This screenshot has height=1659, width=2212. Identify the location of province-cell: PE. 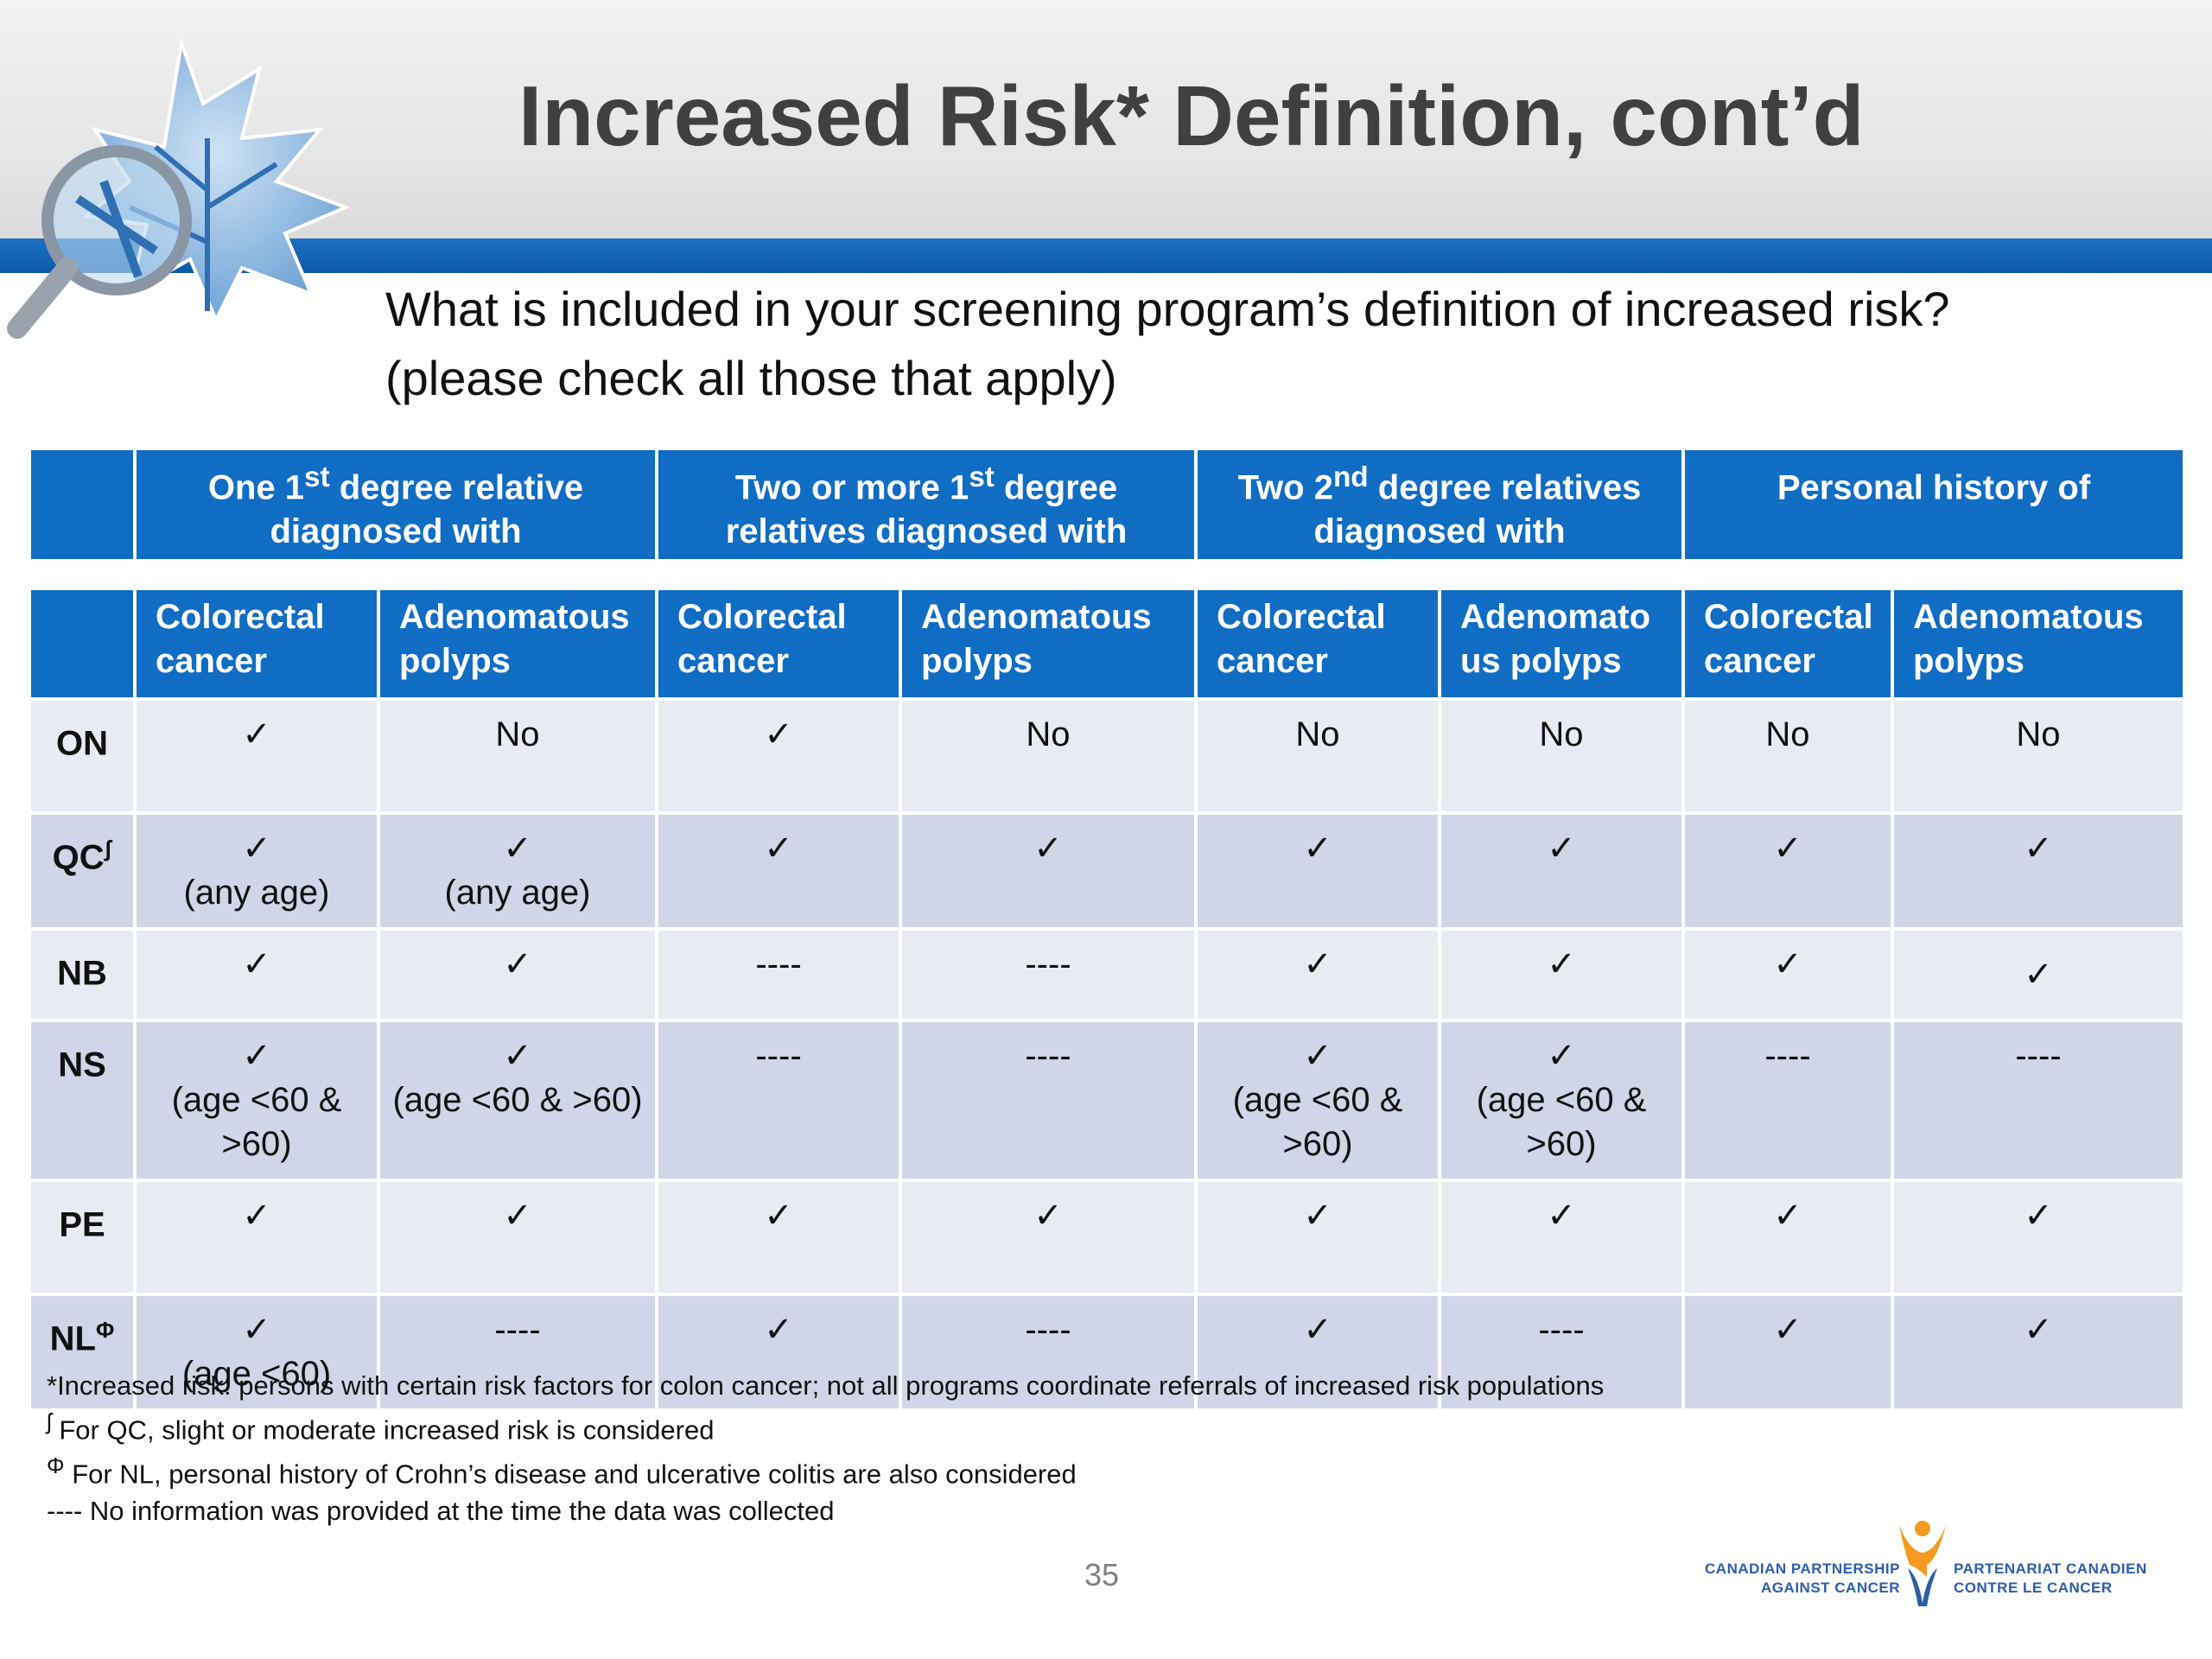
(82, 1238).